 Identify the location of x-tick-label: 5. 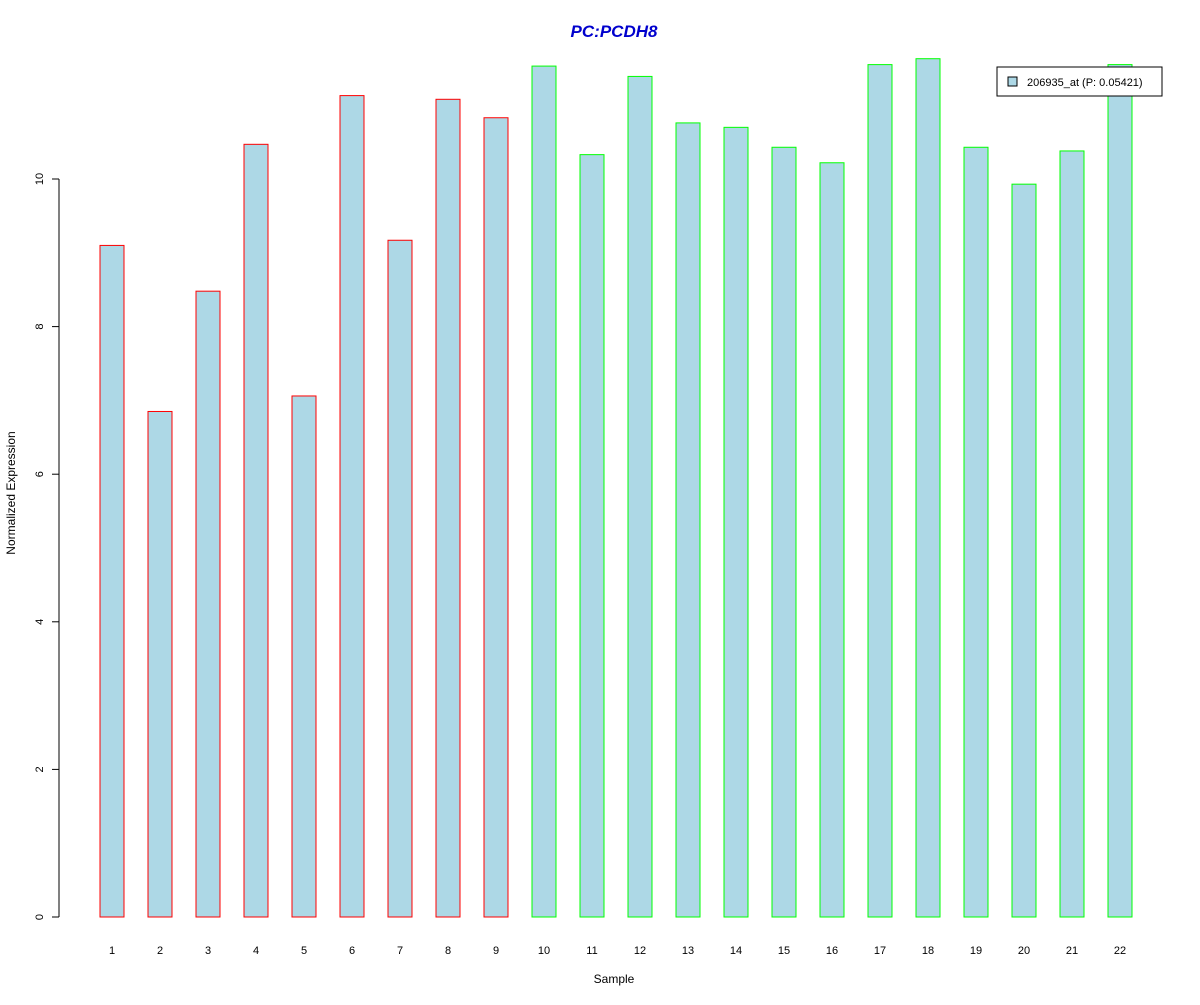
(304, 951).